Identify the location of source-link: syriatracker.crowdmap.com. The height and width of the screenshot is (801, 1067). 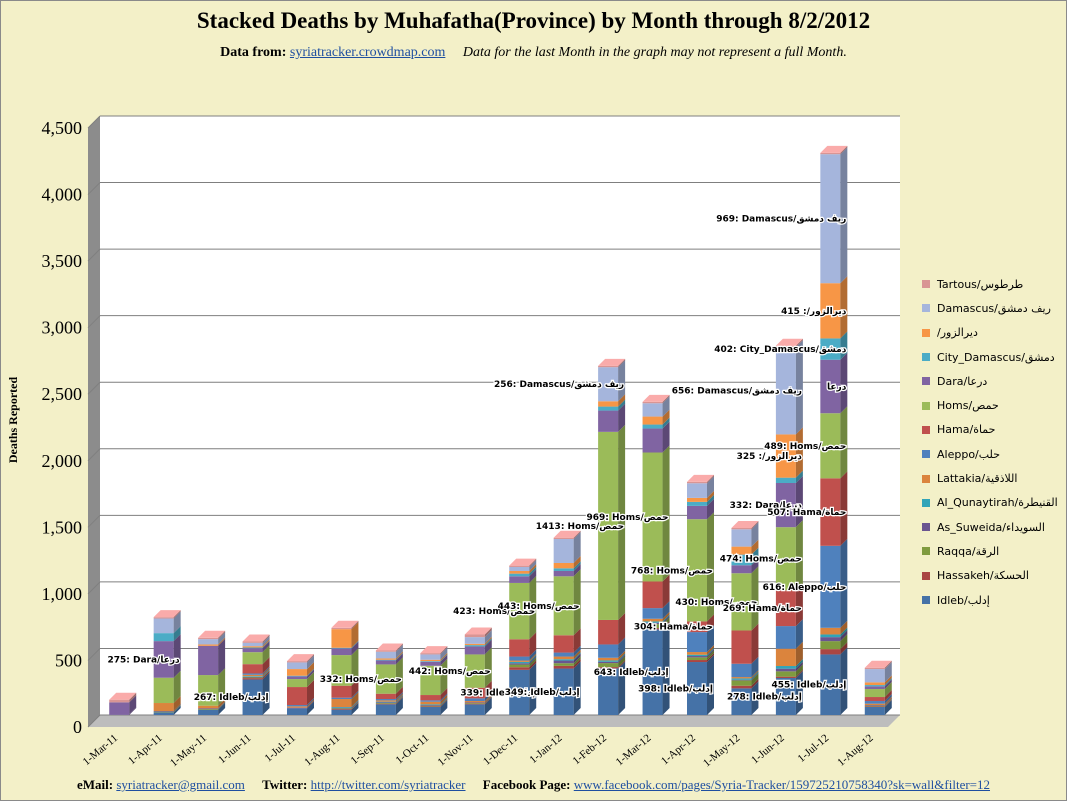
(367, 52).